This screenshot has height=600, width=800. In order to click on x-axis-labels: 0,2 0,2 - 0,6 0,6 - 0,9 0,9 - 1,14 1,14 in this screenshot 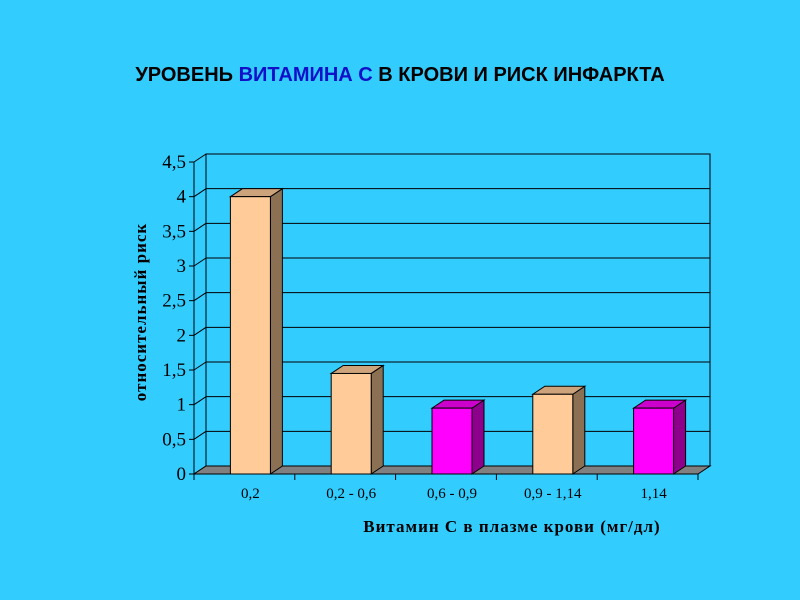, I will do `click(446, 488)`.